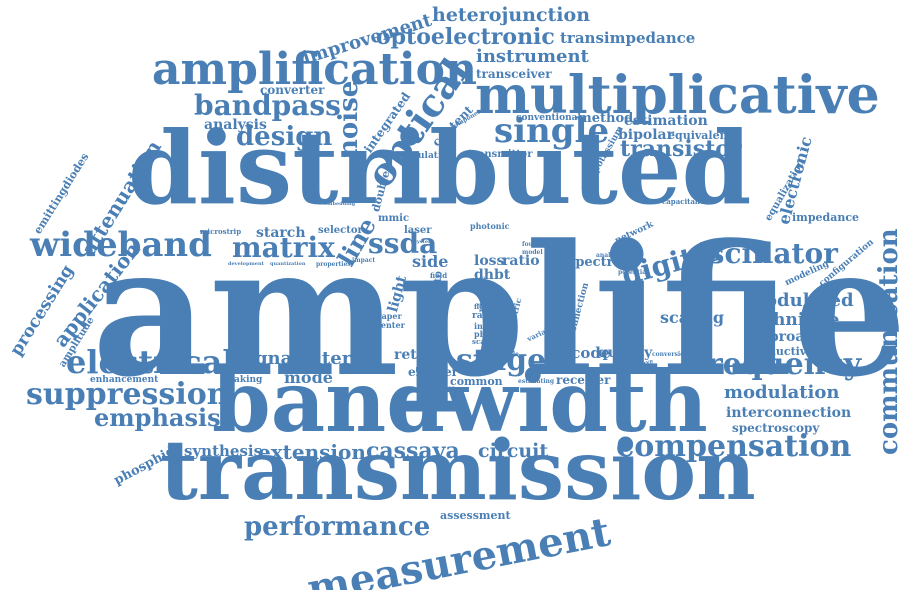 The image size is (900, 590). What do you see at coordinates (61, 193) in the screenshot?
I see `word-emittingdiodes: emittingdiodes` at bounding box center [61, 193].